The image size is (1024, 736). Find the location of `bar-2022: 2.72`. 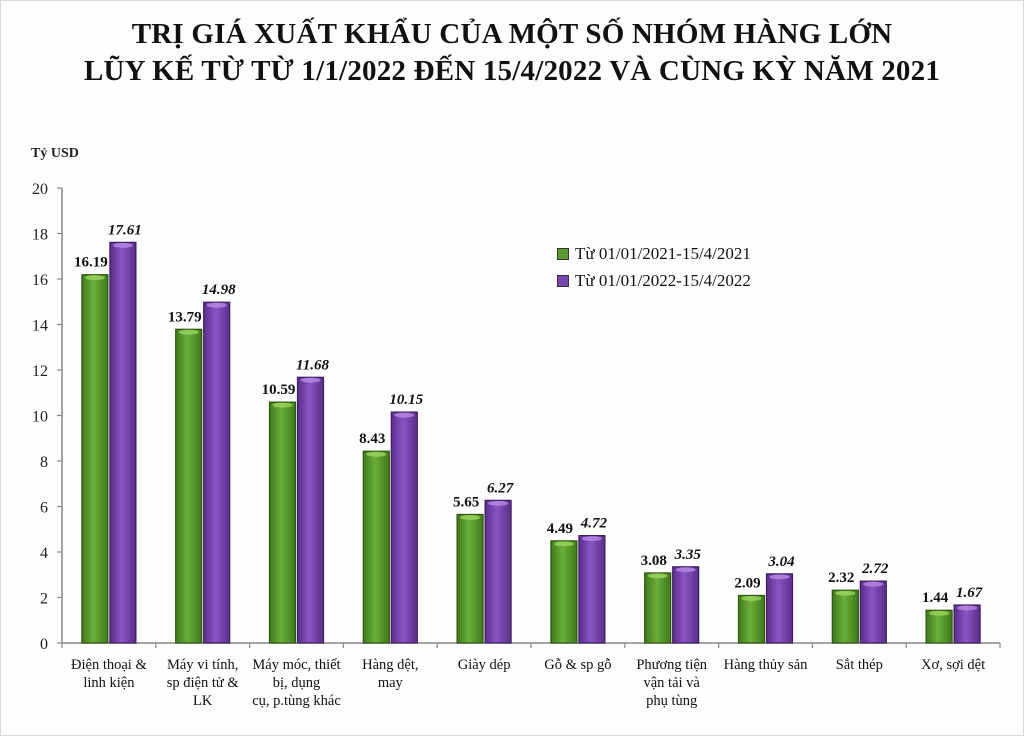

bar-2022: 2.72 is located at coordinates (874, 602).